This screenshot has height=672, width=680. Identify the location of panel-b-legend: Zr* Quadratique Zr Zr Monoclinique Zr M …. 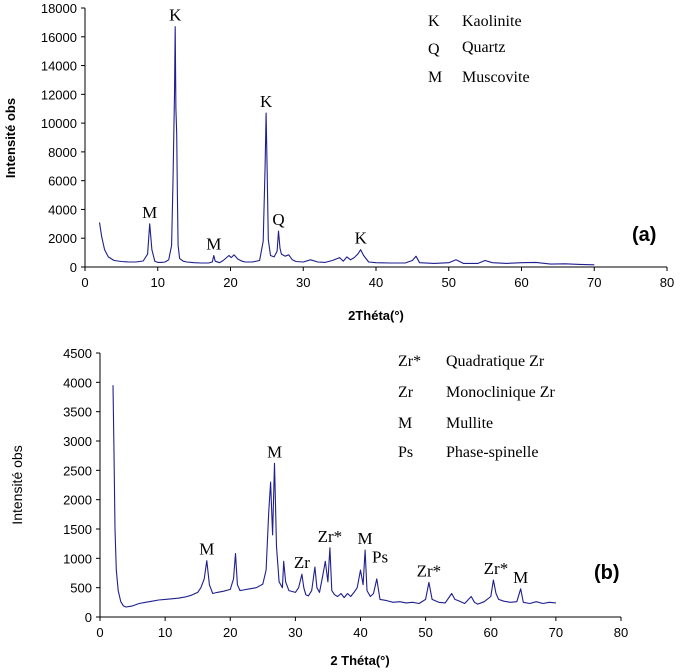
(477, 407).